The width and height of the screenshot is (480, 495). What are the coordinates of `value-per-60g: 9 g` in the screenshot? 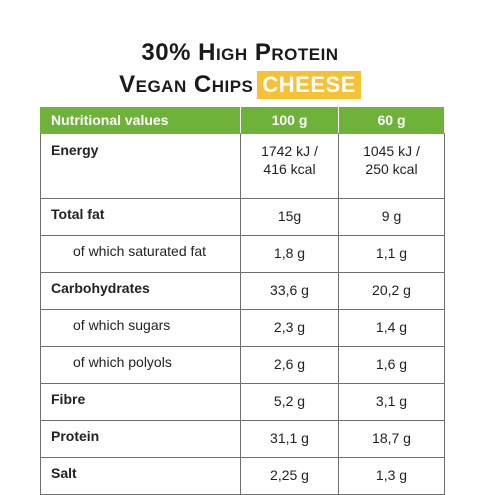 It's located at (391, 217).